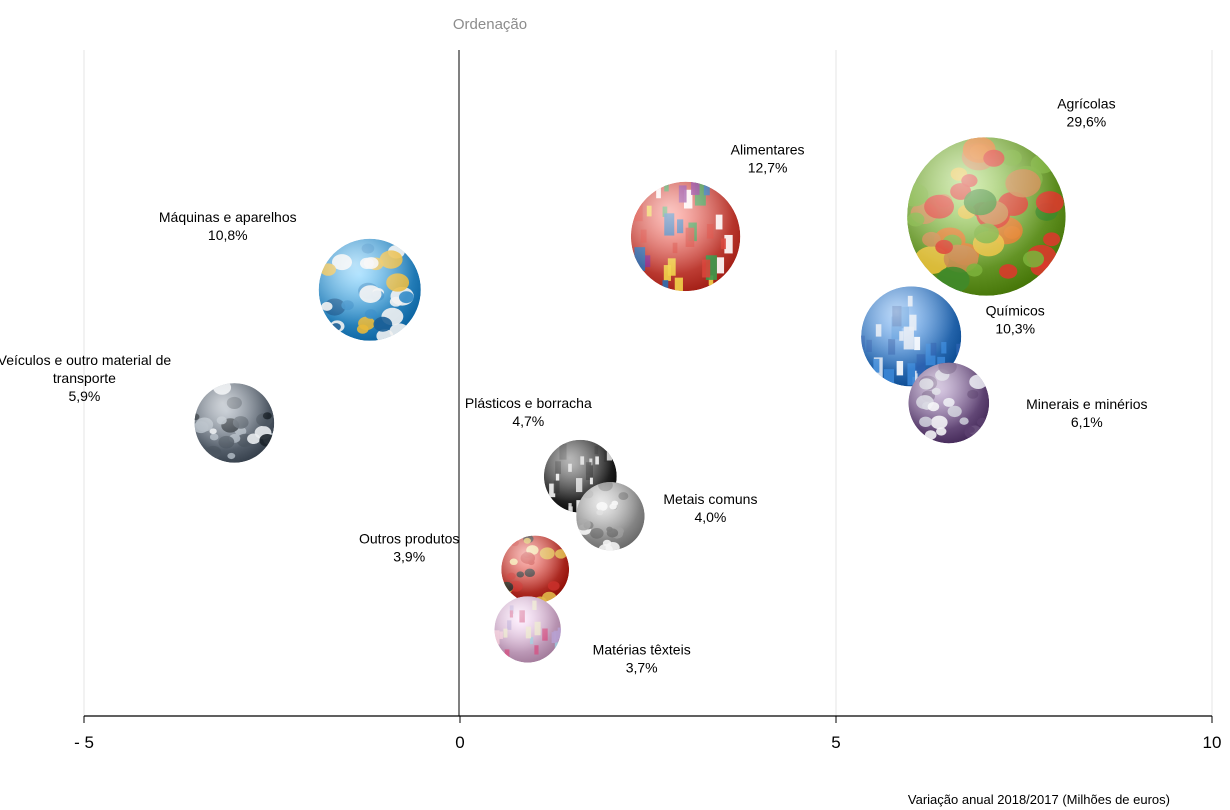  I want to click on bubble-label: Máquinas e aparelhos 10,8%, so click(228, 226).